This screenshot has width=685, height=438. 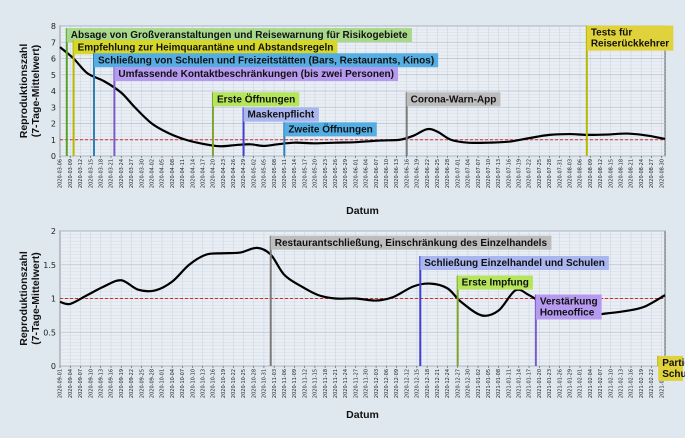 What do you see at coordinates (362, 211) in the screenshot?
I see `x-axis-label: Datum` at bounding box center [362, 211].